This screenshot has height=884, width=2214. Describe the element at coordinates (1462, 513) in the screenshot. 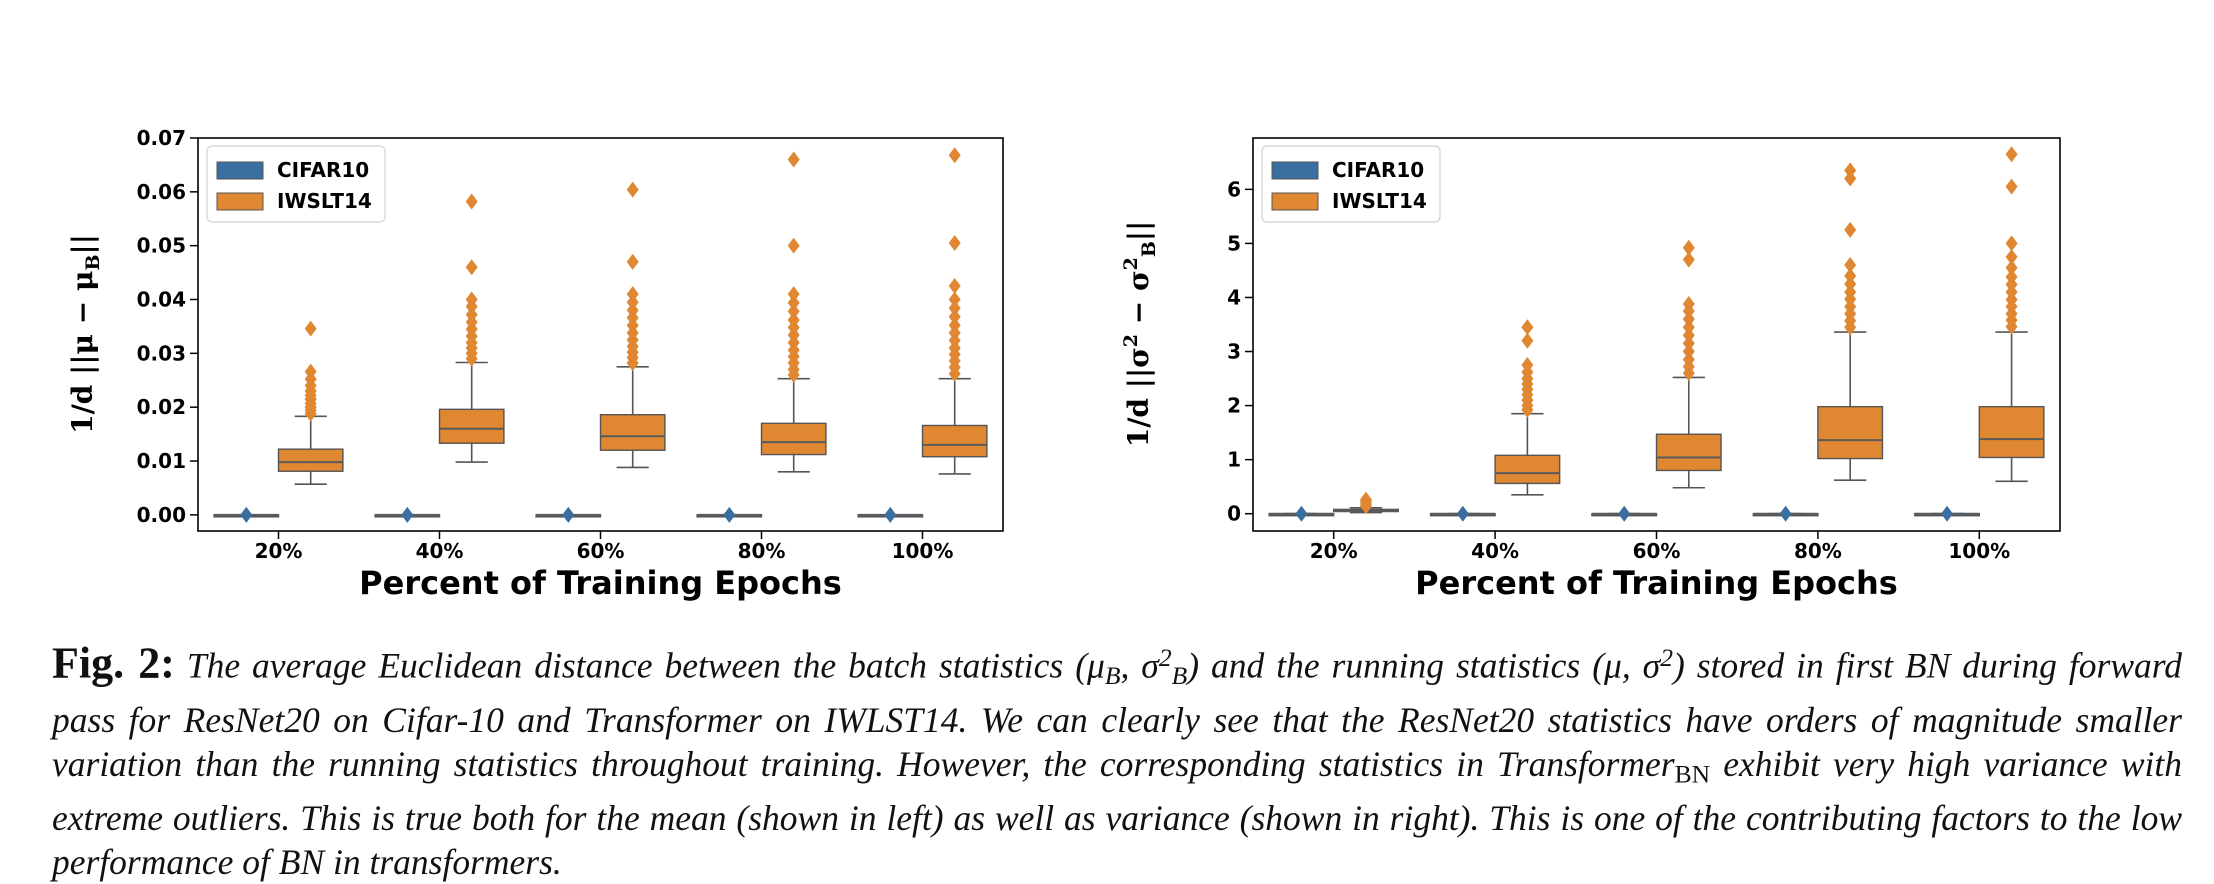

I see `box-cifar10-40%` at that location.